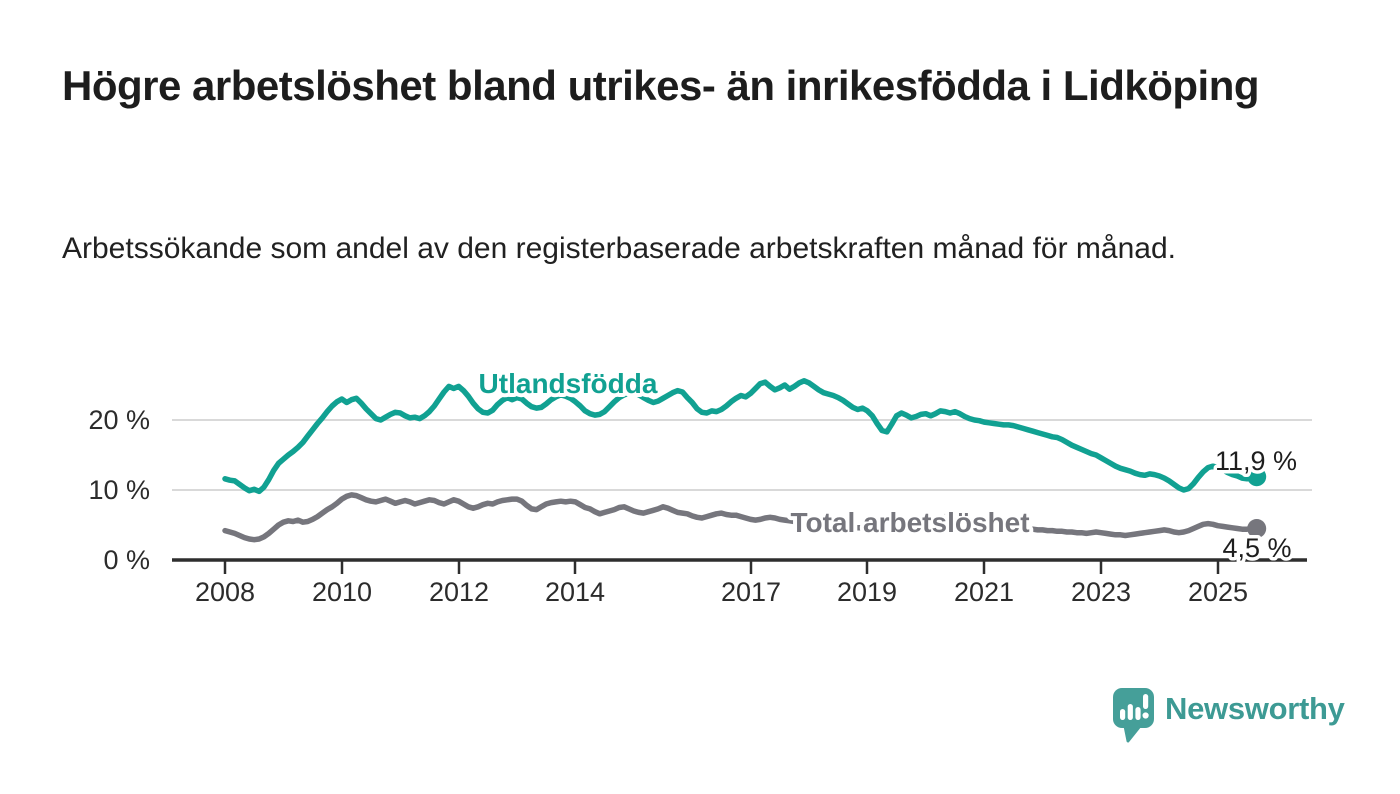 The width and height of the screenshot is (1400, 794). Describe the element at coordinates (1101, 592) in the screenshot. I see `x-tick-2023: 2023` at that location.